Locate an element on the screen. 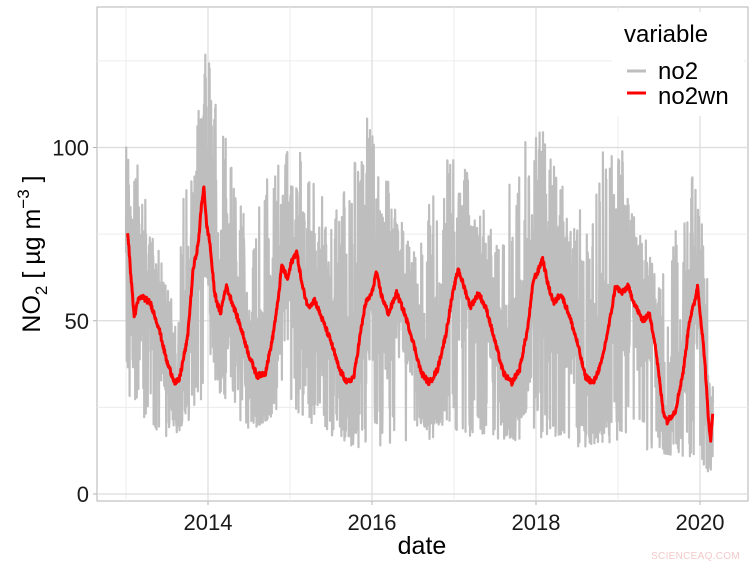 This screenshot has width=754, height=566. x-tick-label: 2014 is located at coordinates (208, 522).